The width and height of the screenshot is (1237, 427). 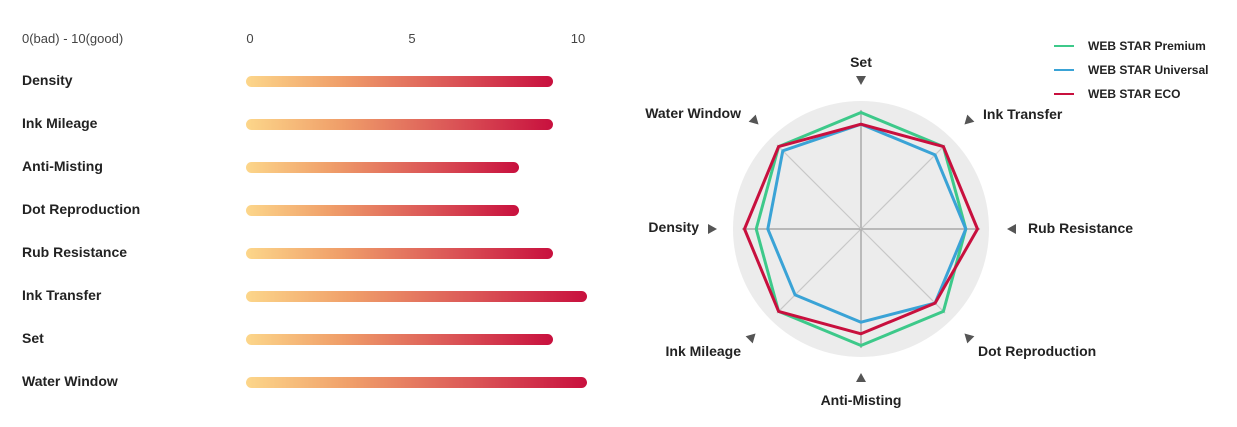 What do you see at coordinates (1037, 351) in the screenshot?
I see `radar-axis-label: Dot Reproduction` at bounding box center [1037, 351].